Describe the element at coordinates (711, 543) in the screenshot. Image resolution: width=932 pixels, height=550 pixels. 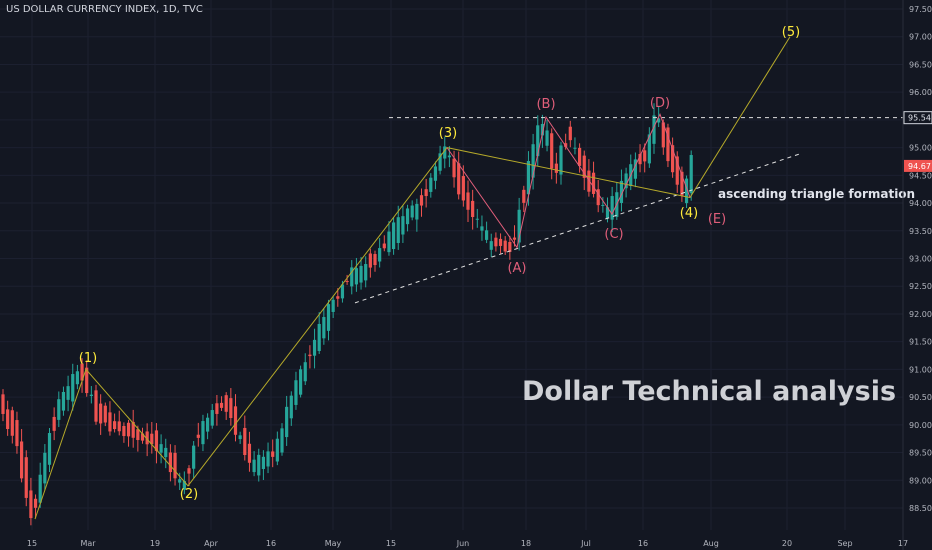
I see `x-tick-label: Aug` at that location.